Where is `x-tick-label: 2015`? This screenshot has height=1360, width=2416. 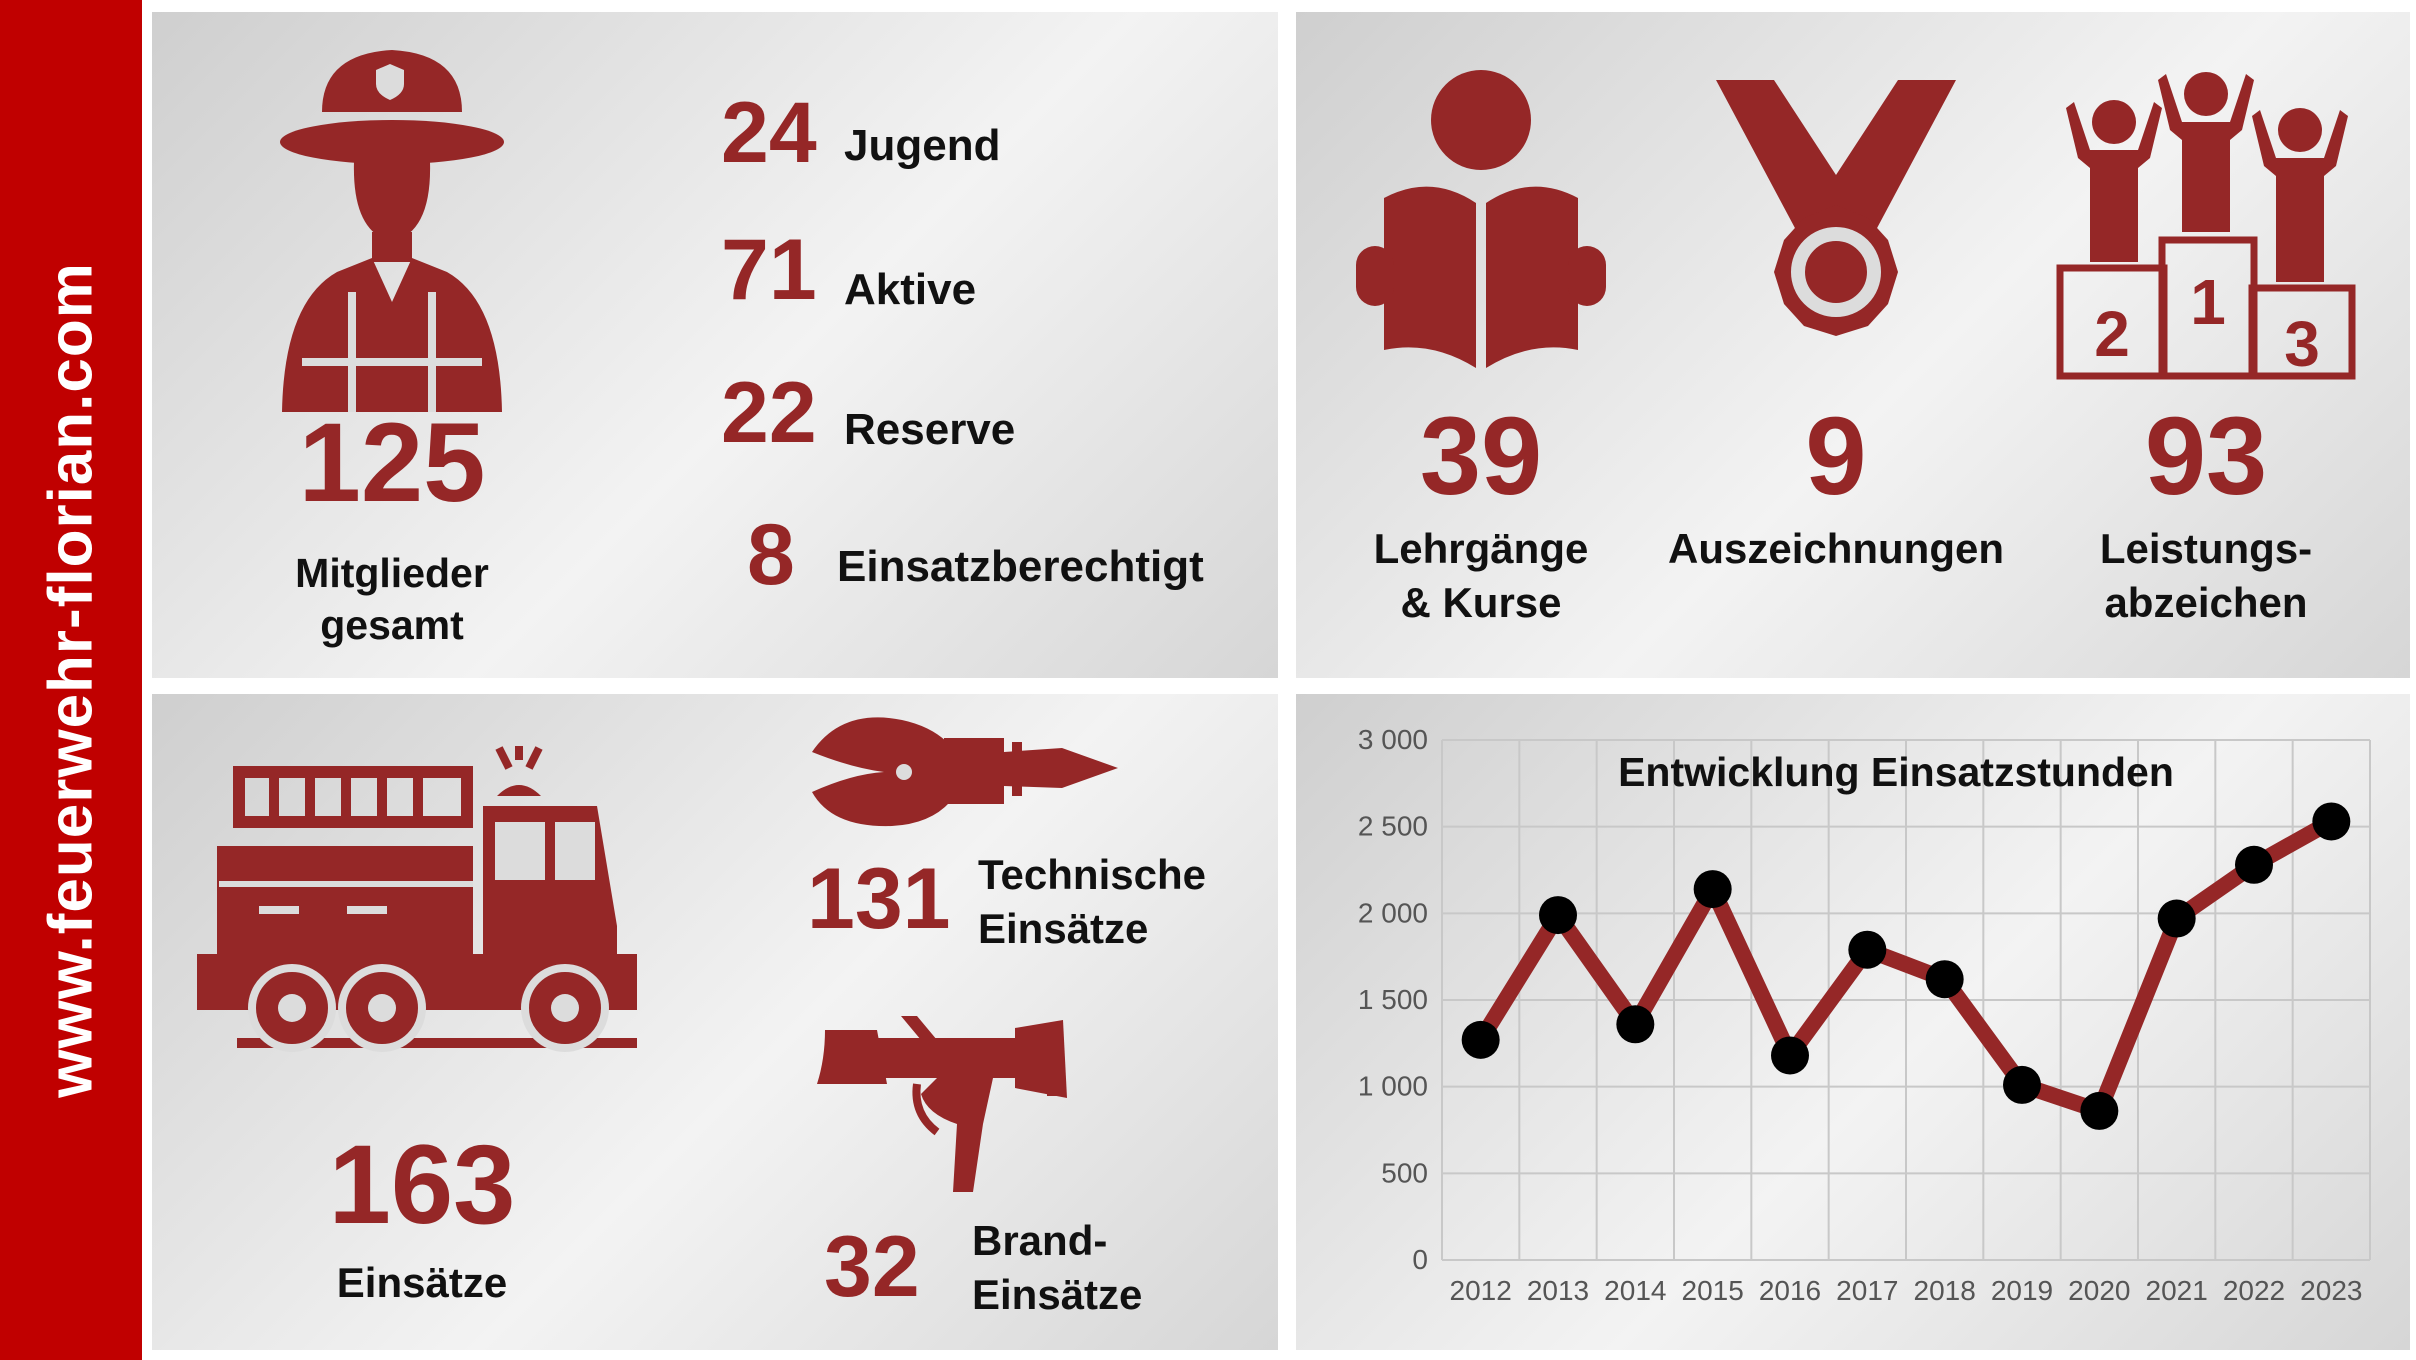
x-tick-label: 2015 is located at coordinates (1713, 1290).